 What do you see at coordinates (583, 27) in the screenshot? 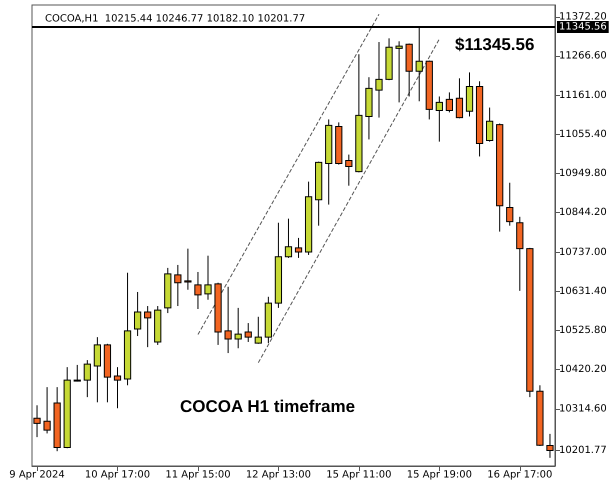
I see `ref-line-label: 11345.56` at bounding box center [583, 27].